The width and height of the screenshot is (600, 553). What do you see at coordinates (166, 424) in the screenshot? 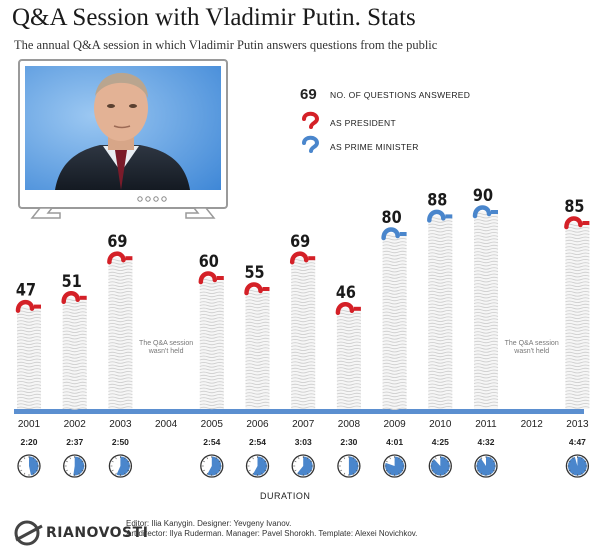
I see `year-label: 2004` at bounding box center [166, 424].